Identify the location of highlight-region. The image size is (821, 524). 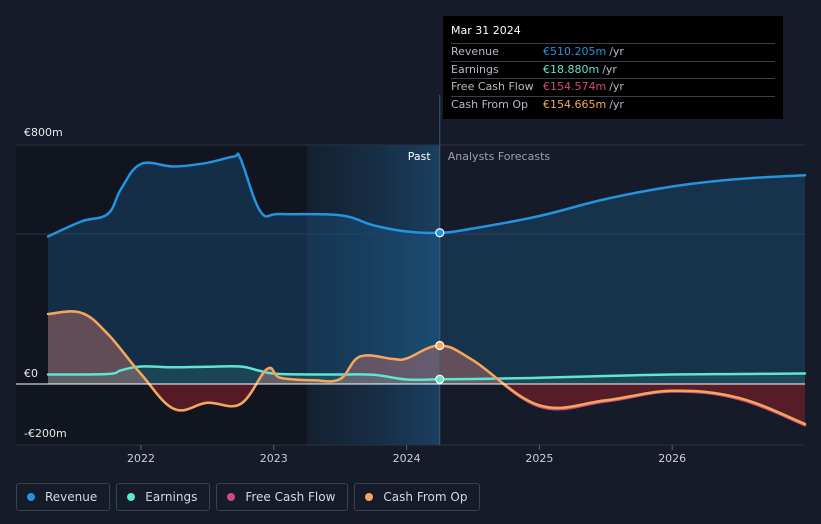
(373, 295).